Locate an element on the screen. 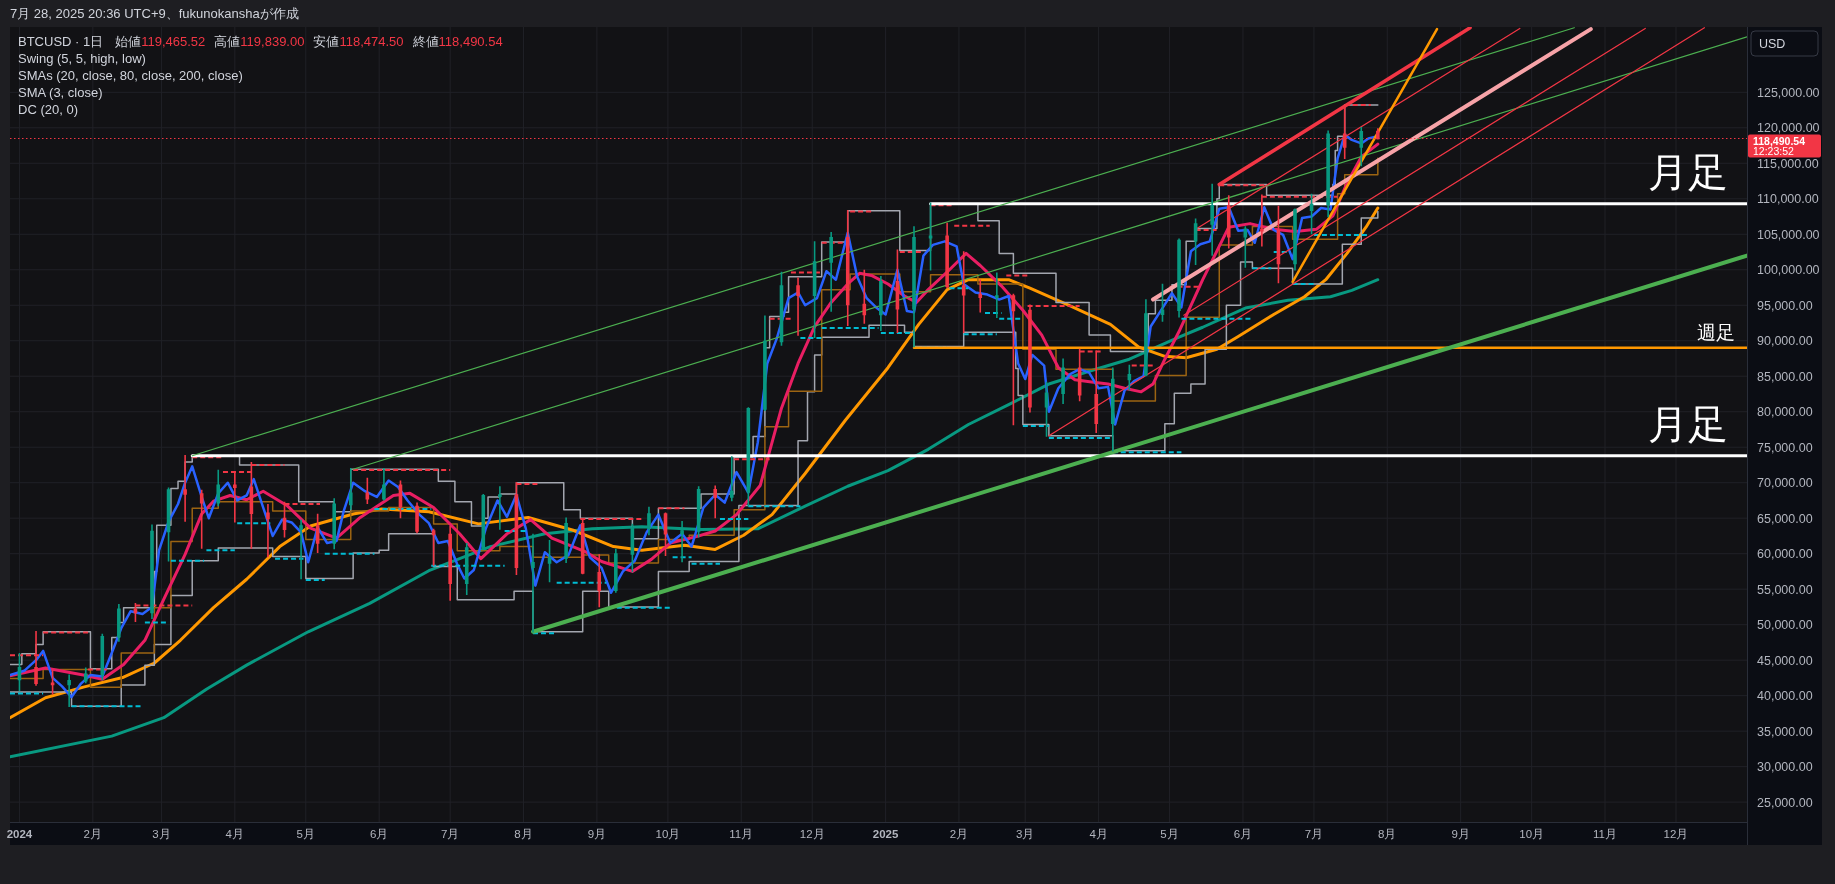 The height and width of the screenshot is (884, 1835). annotation: SMA (3, close) is located at coordinates (60, 92).